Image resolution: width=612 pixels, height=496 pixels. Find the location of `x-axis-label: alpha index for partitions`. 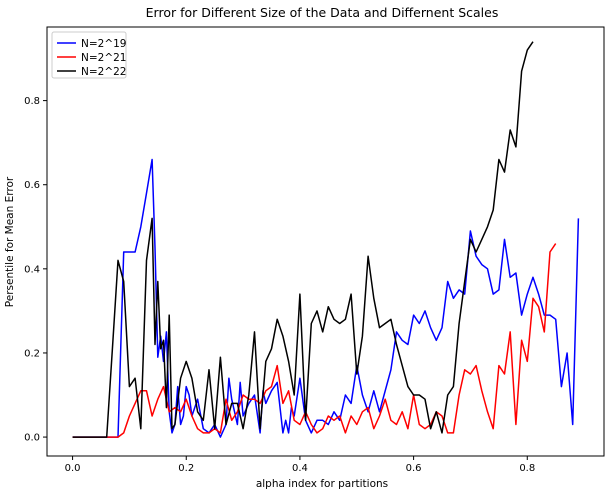

x-axis-label: alpha index for partitions is located at coordinates (322, 484).